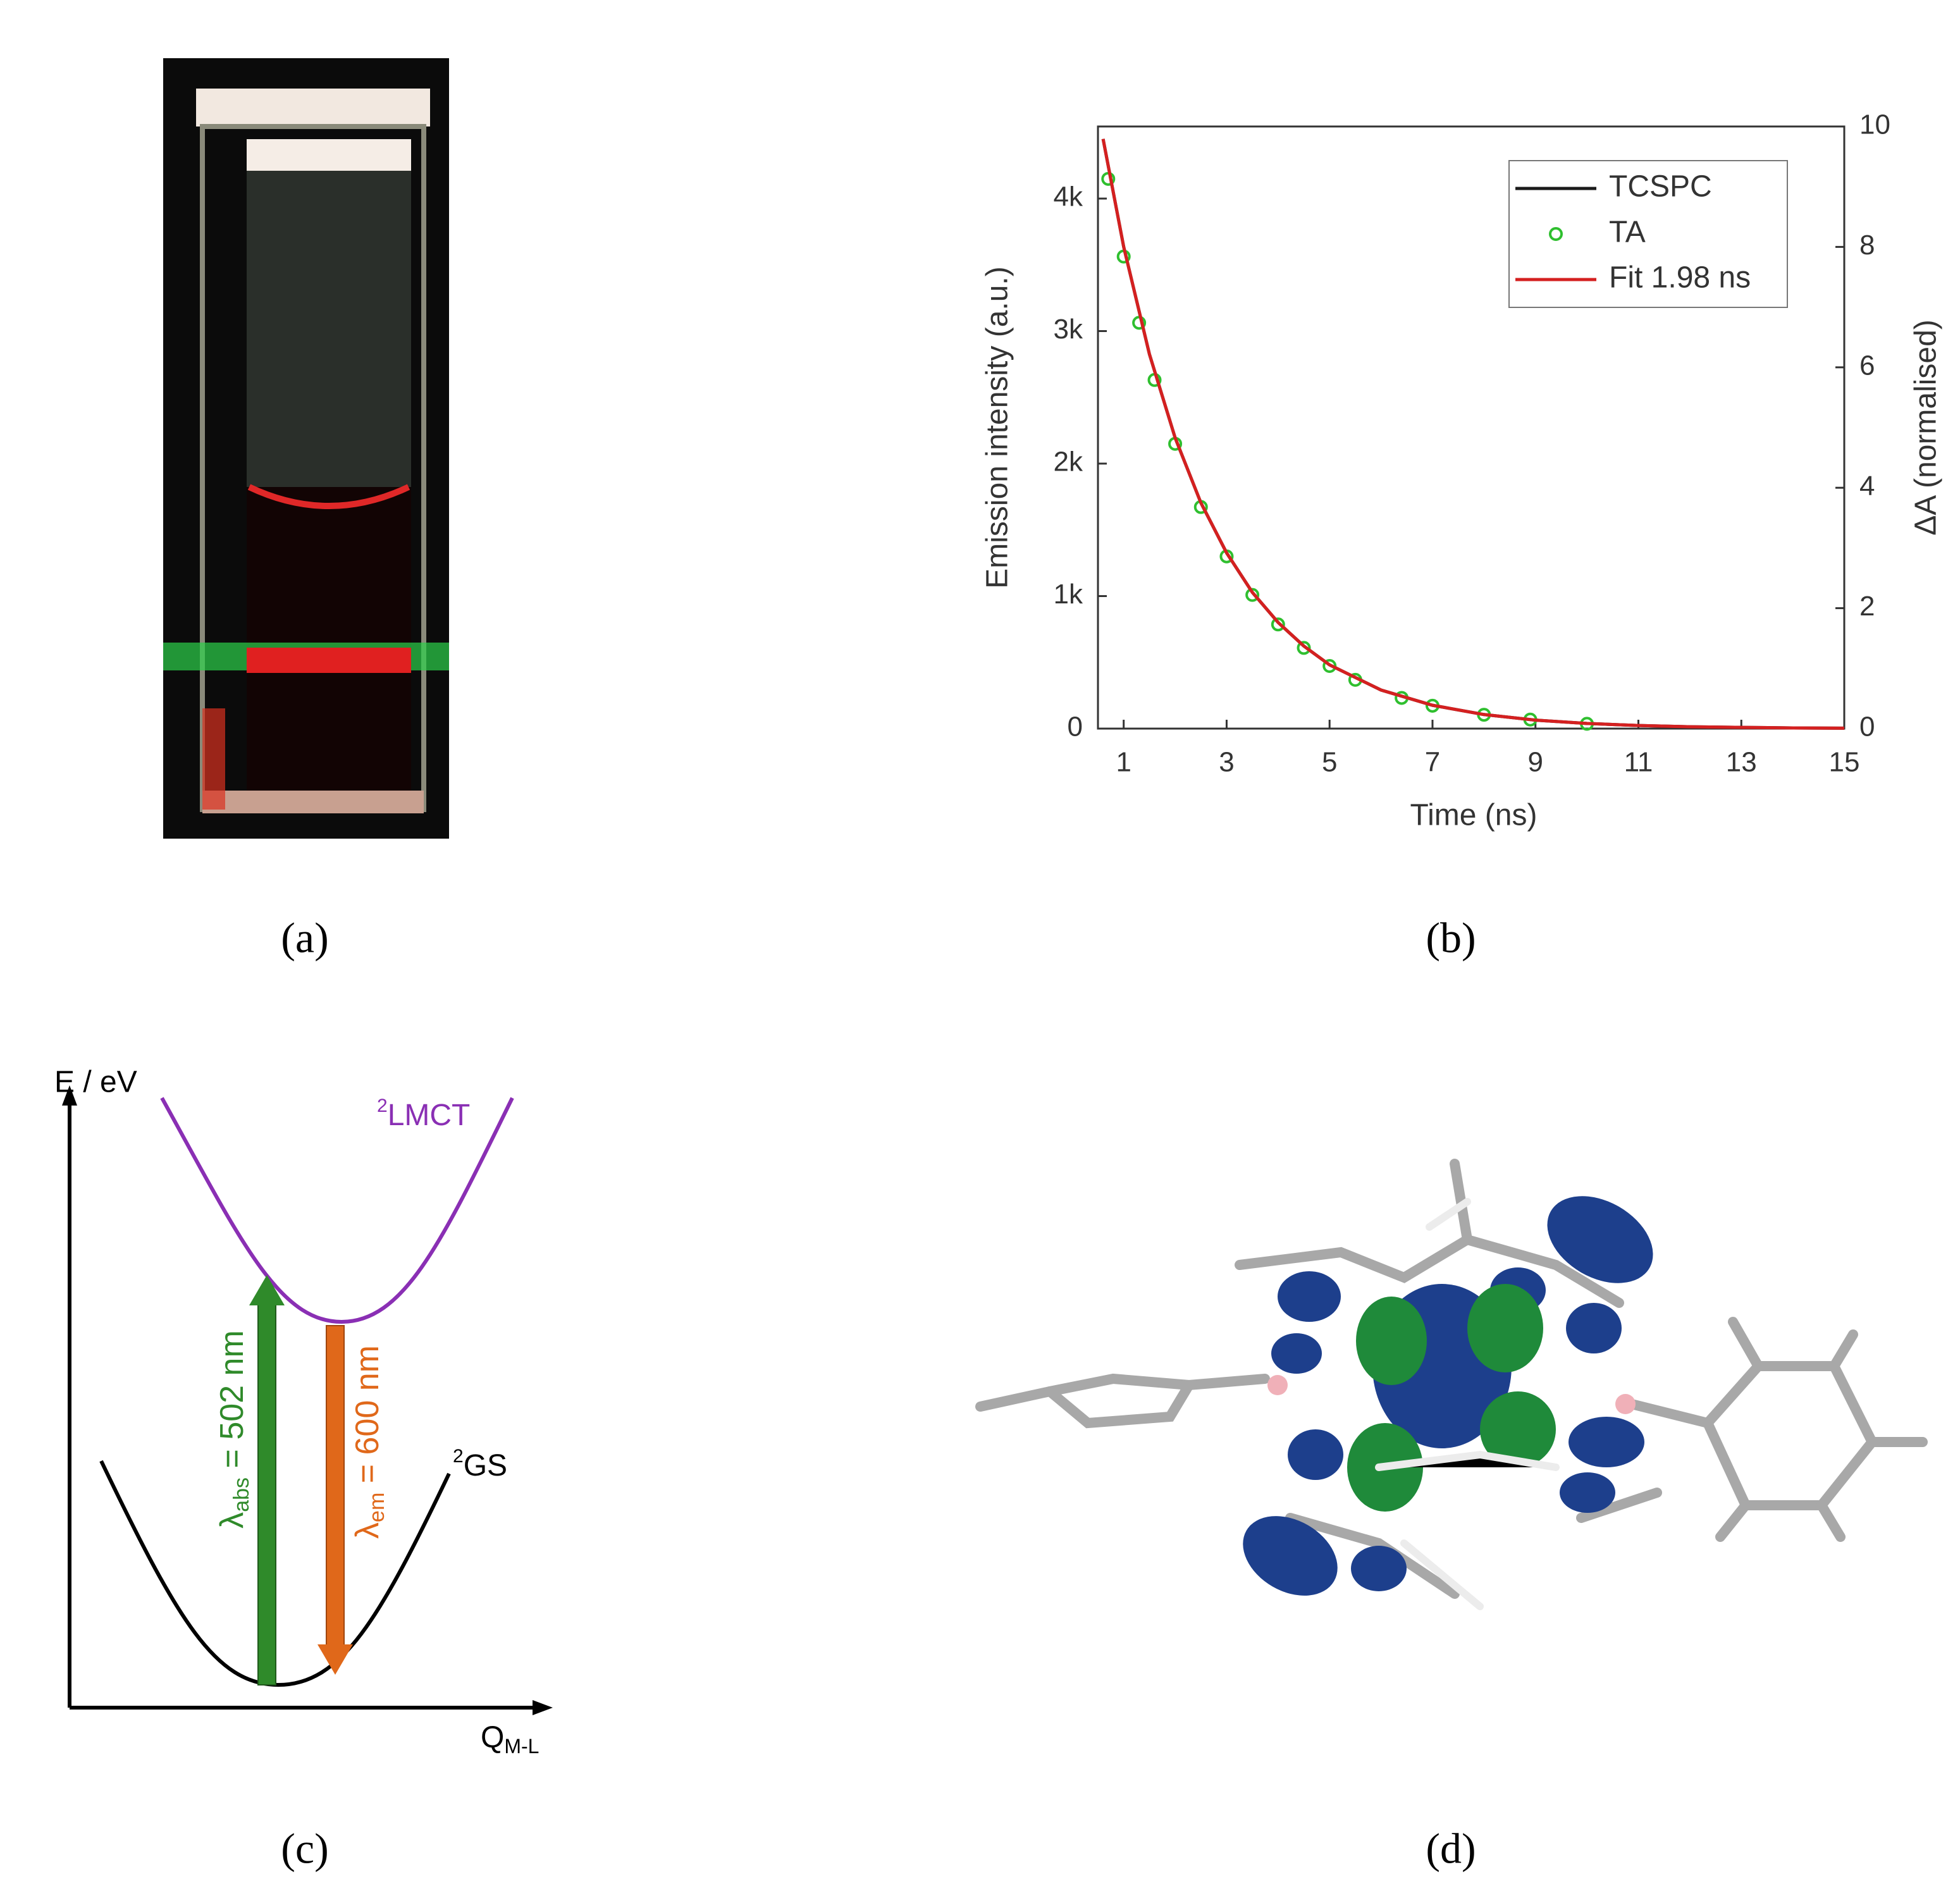  Describe the element at coordinates (1068, 462) in the screenshot. I see `y-tick-label: 2k` at that location.